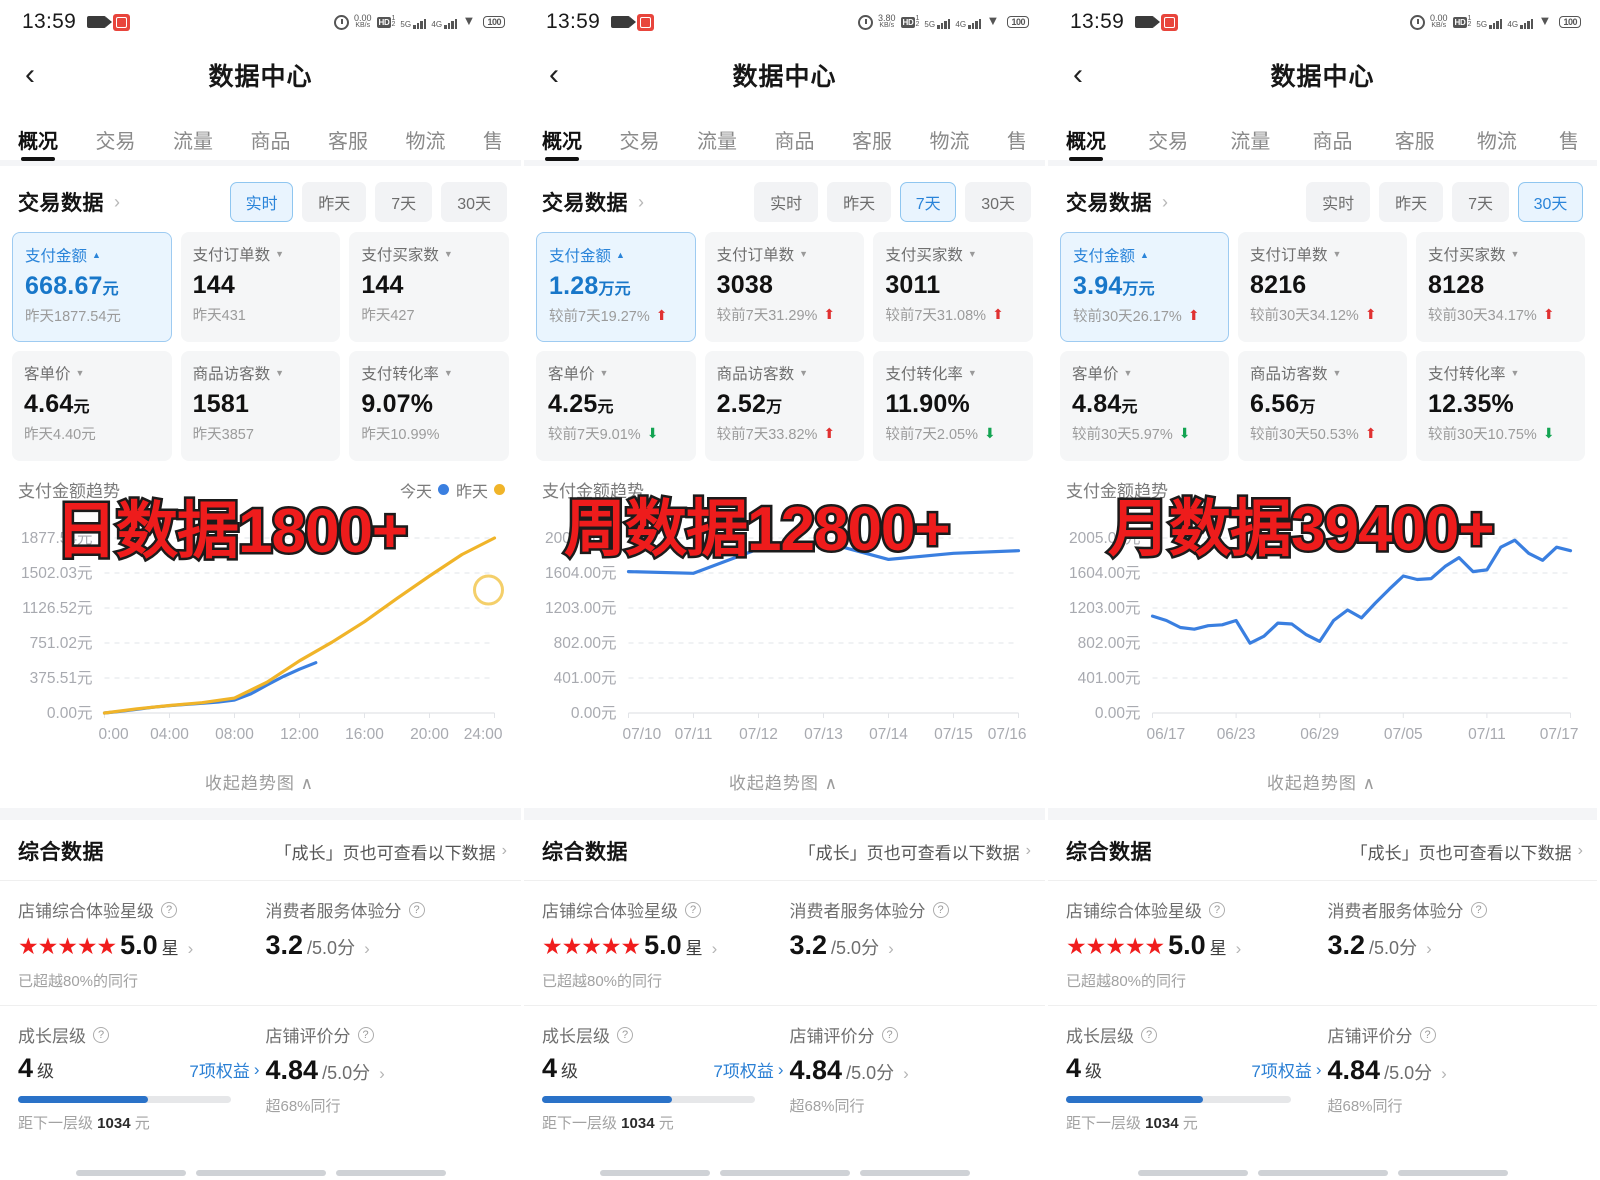 This screenshot has height=1180, width=1600. Describe the element at coordinates (1095, 374) in the screenshot. I see `metric-label-text: 客单价` at that location.